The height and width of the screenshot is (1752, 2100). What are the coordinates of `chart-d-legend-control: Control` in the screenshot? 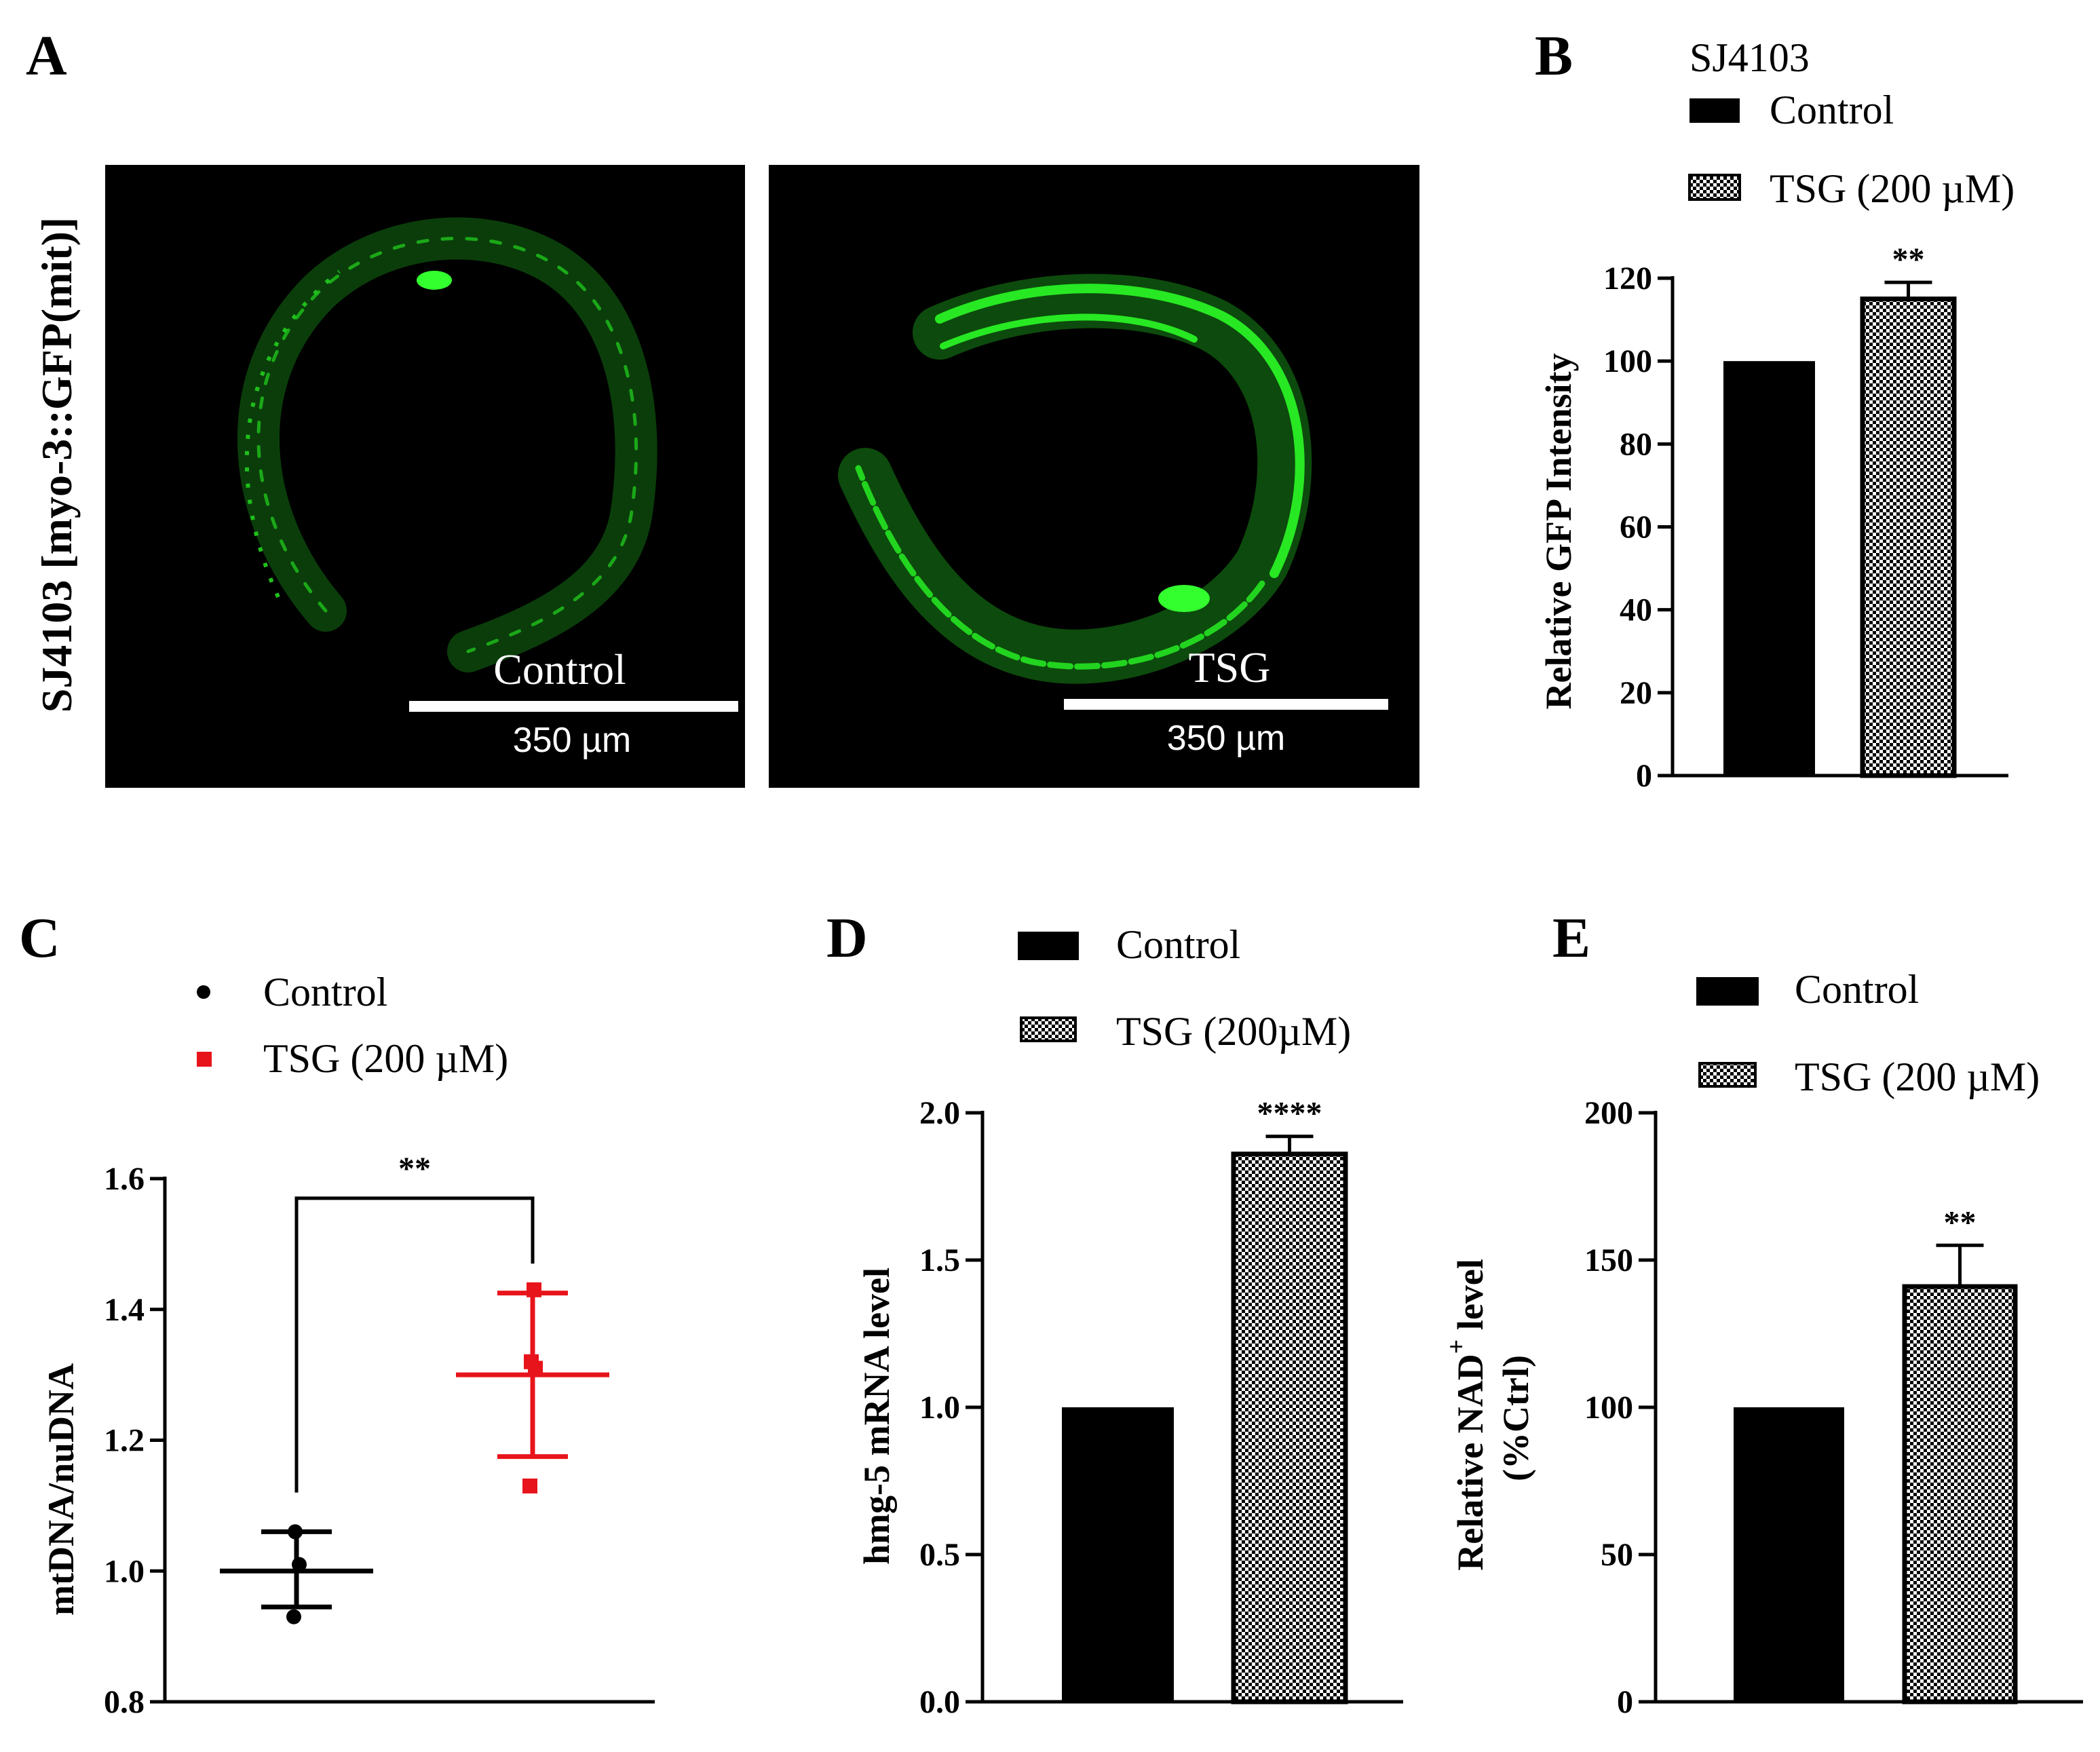 It's located at (1178, 944).